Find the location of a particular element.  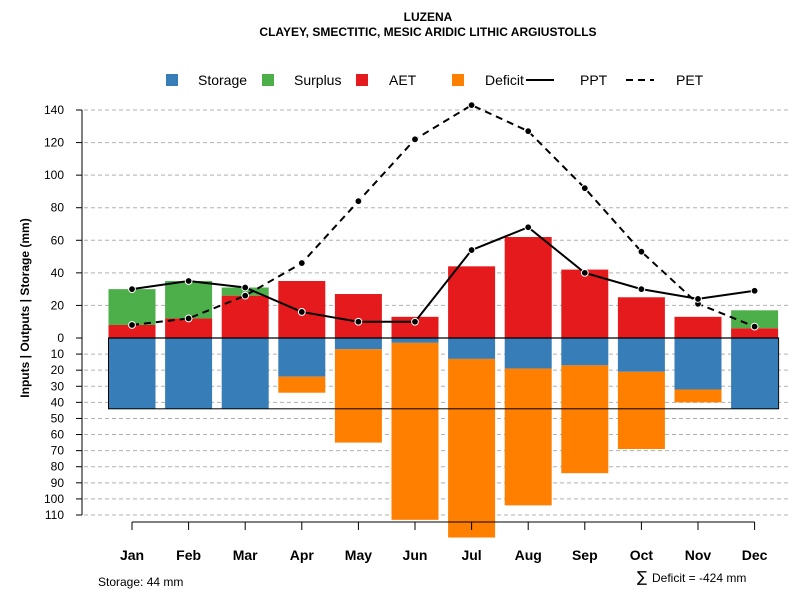

y-tick-label: 50 is located at coordinates (58, 418).